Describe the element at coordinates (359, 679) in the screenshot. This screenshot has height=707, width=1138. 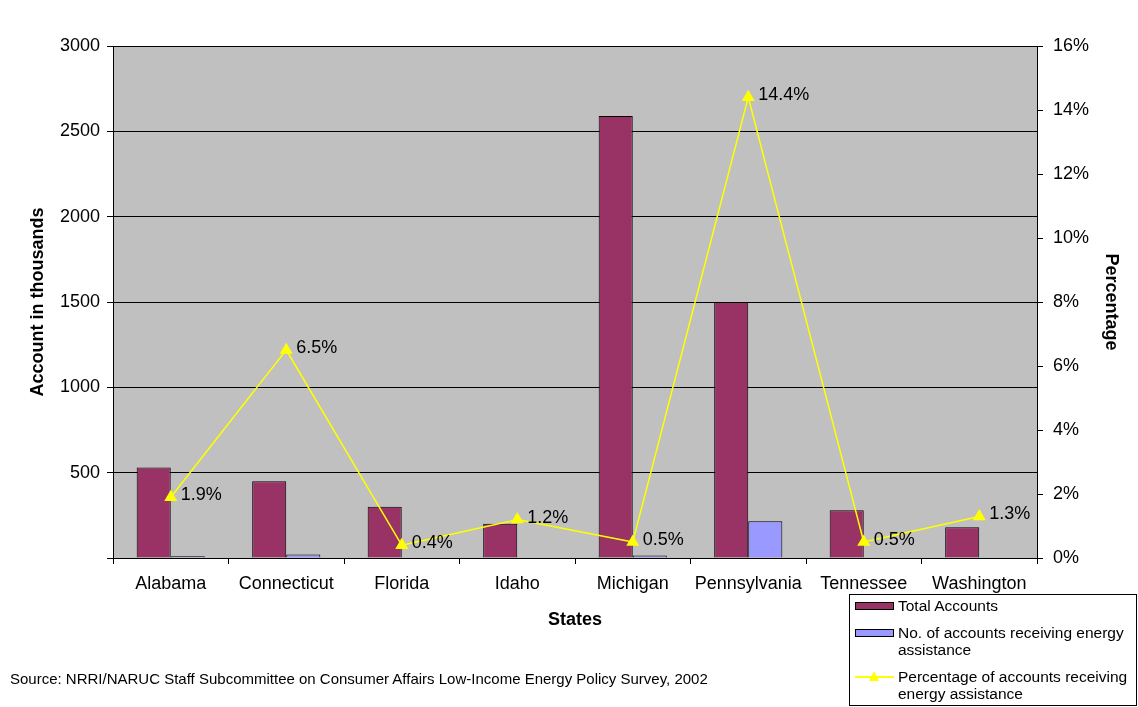
I see `source-note: Source: NRRI/NARUC Staff Subcommittee on Consumer Affairs Low-Income Energy Policy Survey, 2002` at that location.